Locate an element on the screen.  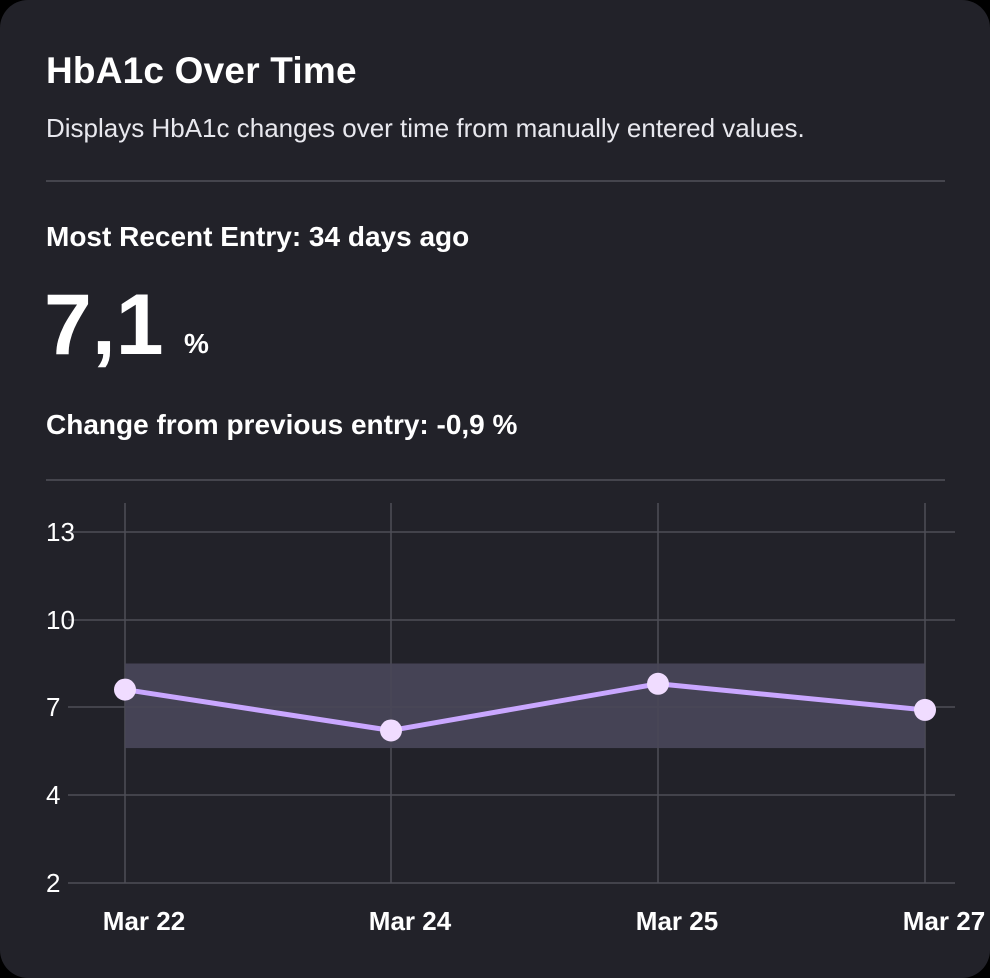
x-tick-label-1: Mar 24 is located at coordinates (410, 921).